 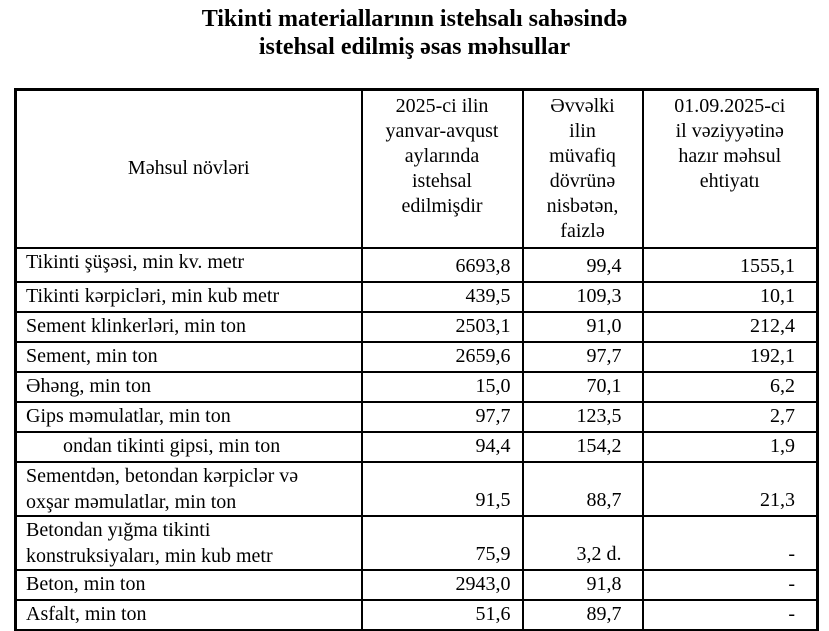 I want to click on stock-value: 1555,1, so click(x=730, y=264).